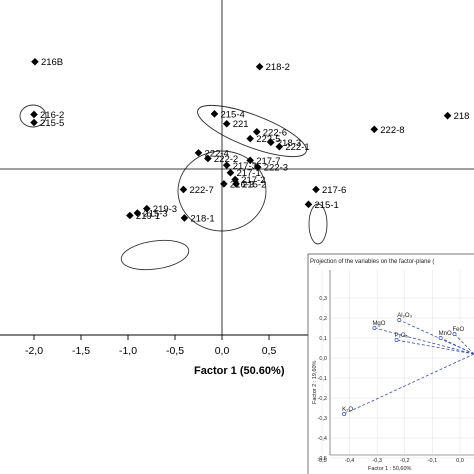 The width and height of the screenshot is (474, 474). What do you see at coordinates (34, 351) in the screenshot?
I see `x-tick-label: -2,0` at bounding box center [34, 351].